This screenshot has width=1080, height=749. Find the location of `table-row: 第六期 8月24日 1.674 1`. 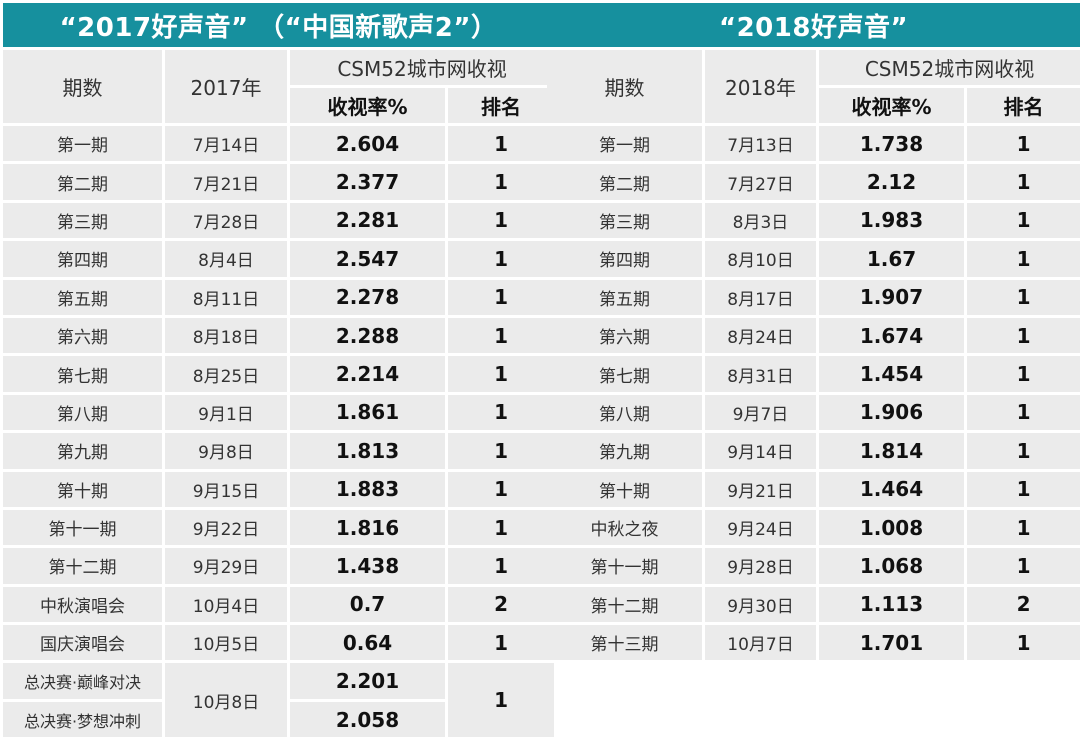

table-row: 第六期 8月24日 1.674 1 is located at coordinates (813, 335).